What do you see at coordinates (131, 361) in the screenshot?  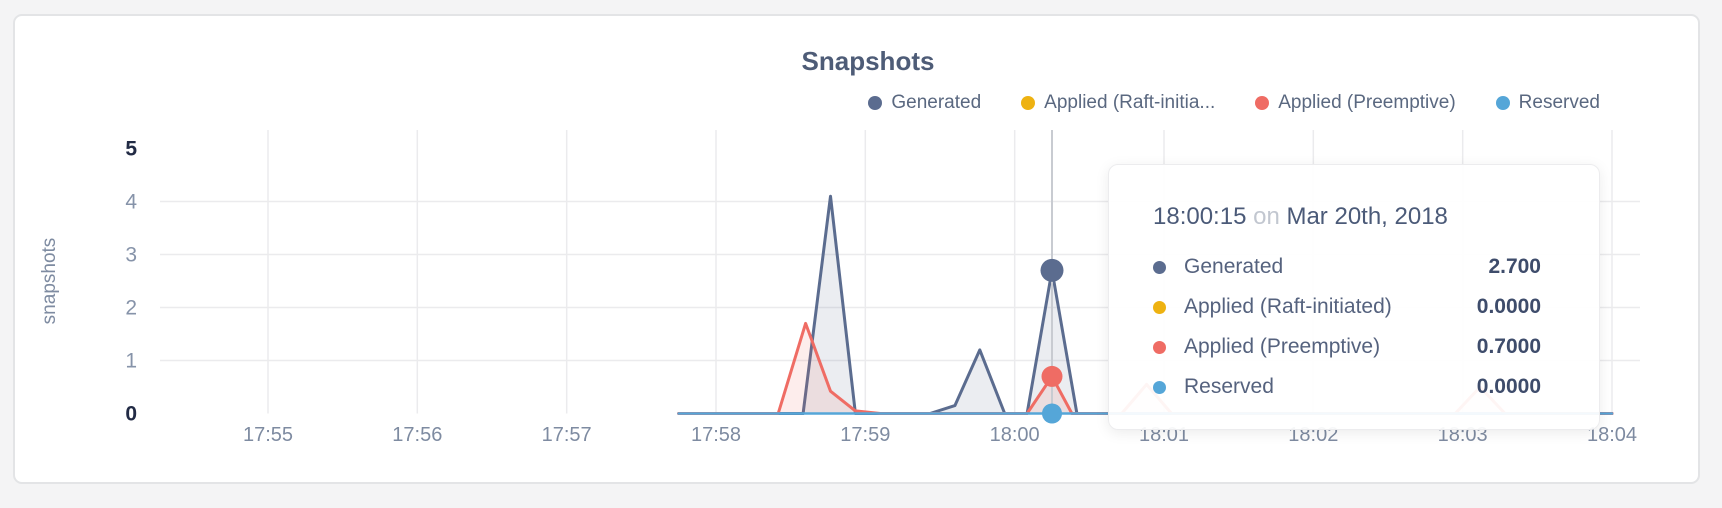 I see `y-tick-label: 1` at bounding box center [131, 361].